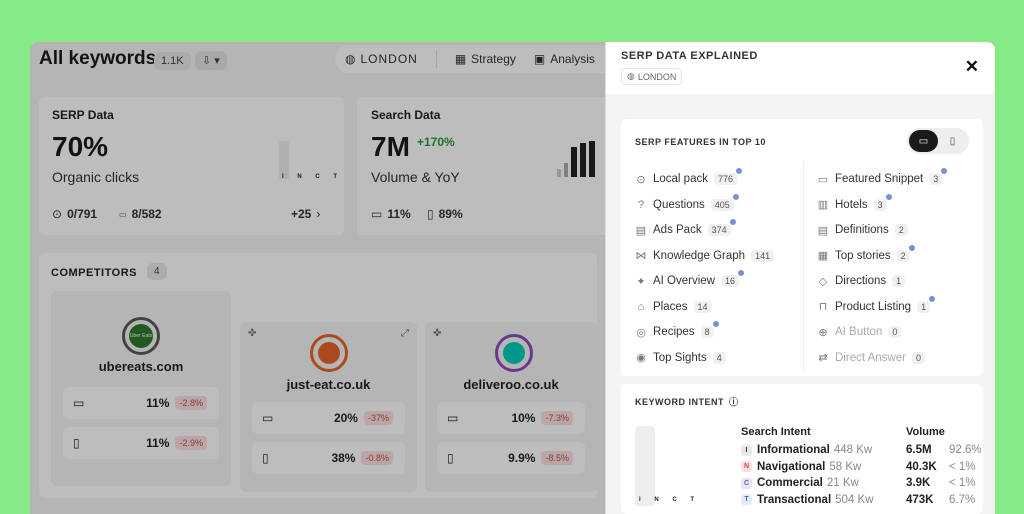 This screenshot has width=1024, height=514. I want to click on feature-count: 16, so click(733, 278).